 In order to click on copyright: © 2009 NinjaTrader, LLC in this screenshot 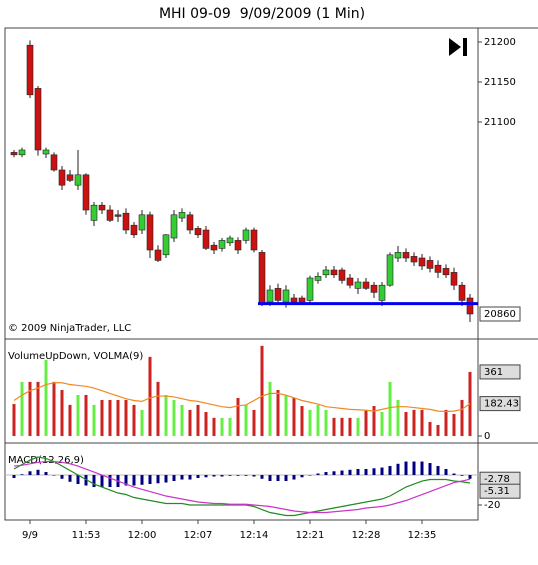, I will do `click(69, 328)`.